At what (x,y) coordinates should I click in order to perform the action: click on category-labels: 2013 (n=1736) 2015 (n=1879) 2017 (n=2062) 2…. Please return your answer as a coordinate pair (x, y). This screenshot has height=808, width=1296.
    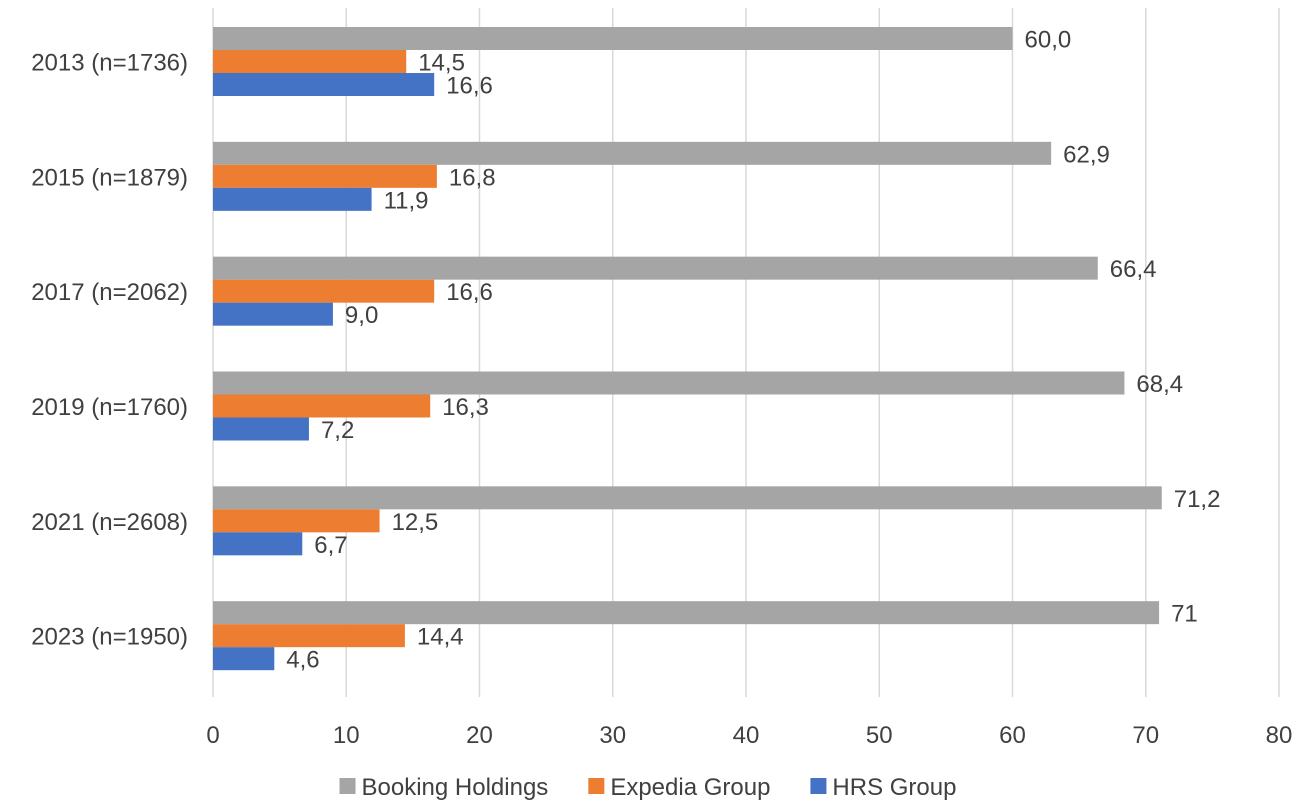
    Looking at the image, I should click on (109, 350).